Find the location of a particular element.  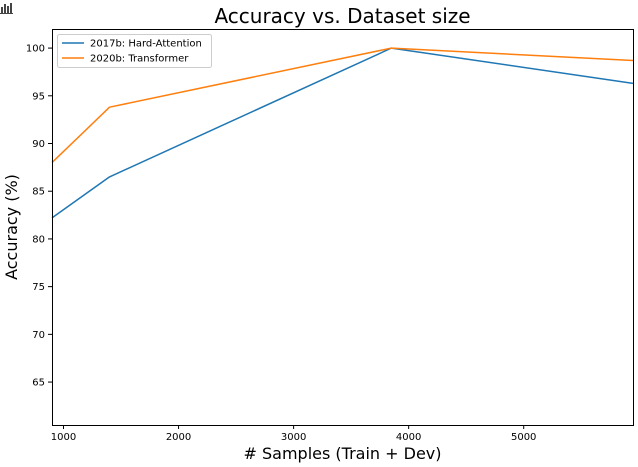

x-tick-label: 5000 is located at coordinates (523, 437).